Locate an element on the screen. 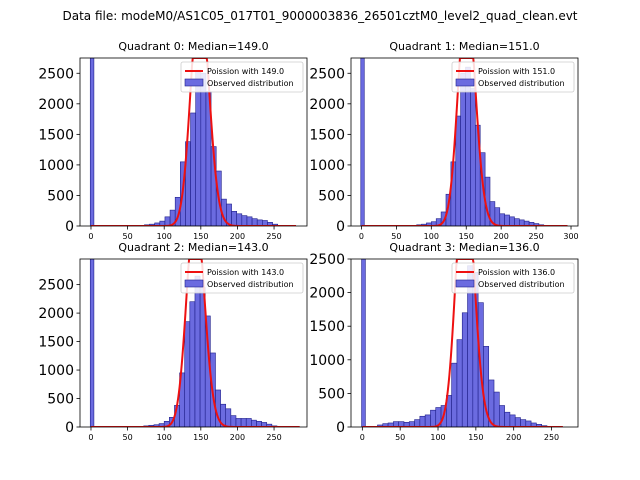  subplot-title: Quadrant 2: Median=143.0 is located at coordinates (193, 247).